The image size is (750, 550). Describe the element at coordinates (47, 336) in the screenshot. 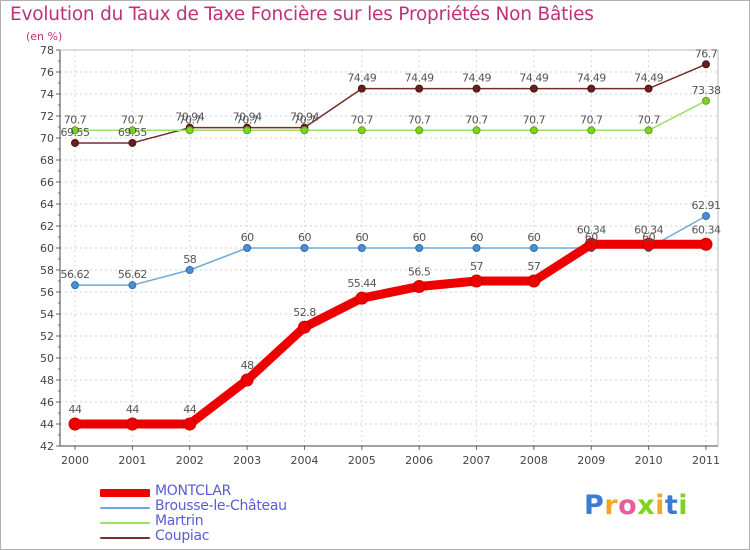

I see `y-tick-label: 52` at that location.